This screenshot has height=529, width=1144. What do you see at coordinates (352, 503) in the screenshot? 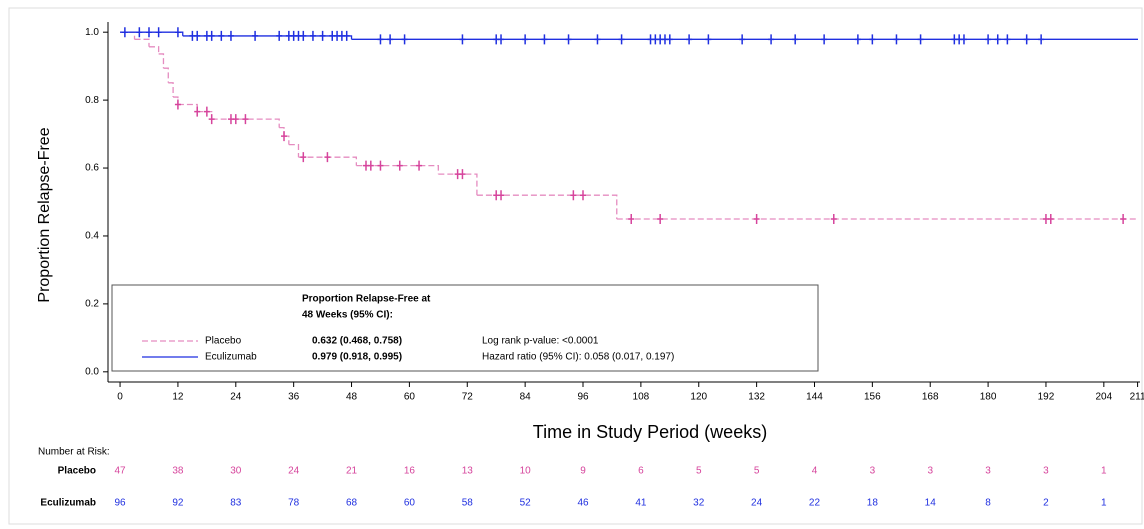
I see `risk-count: 68` at bounding box center [352, 503].